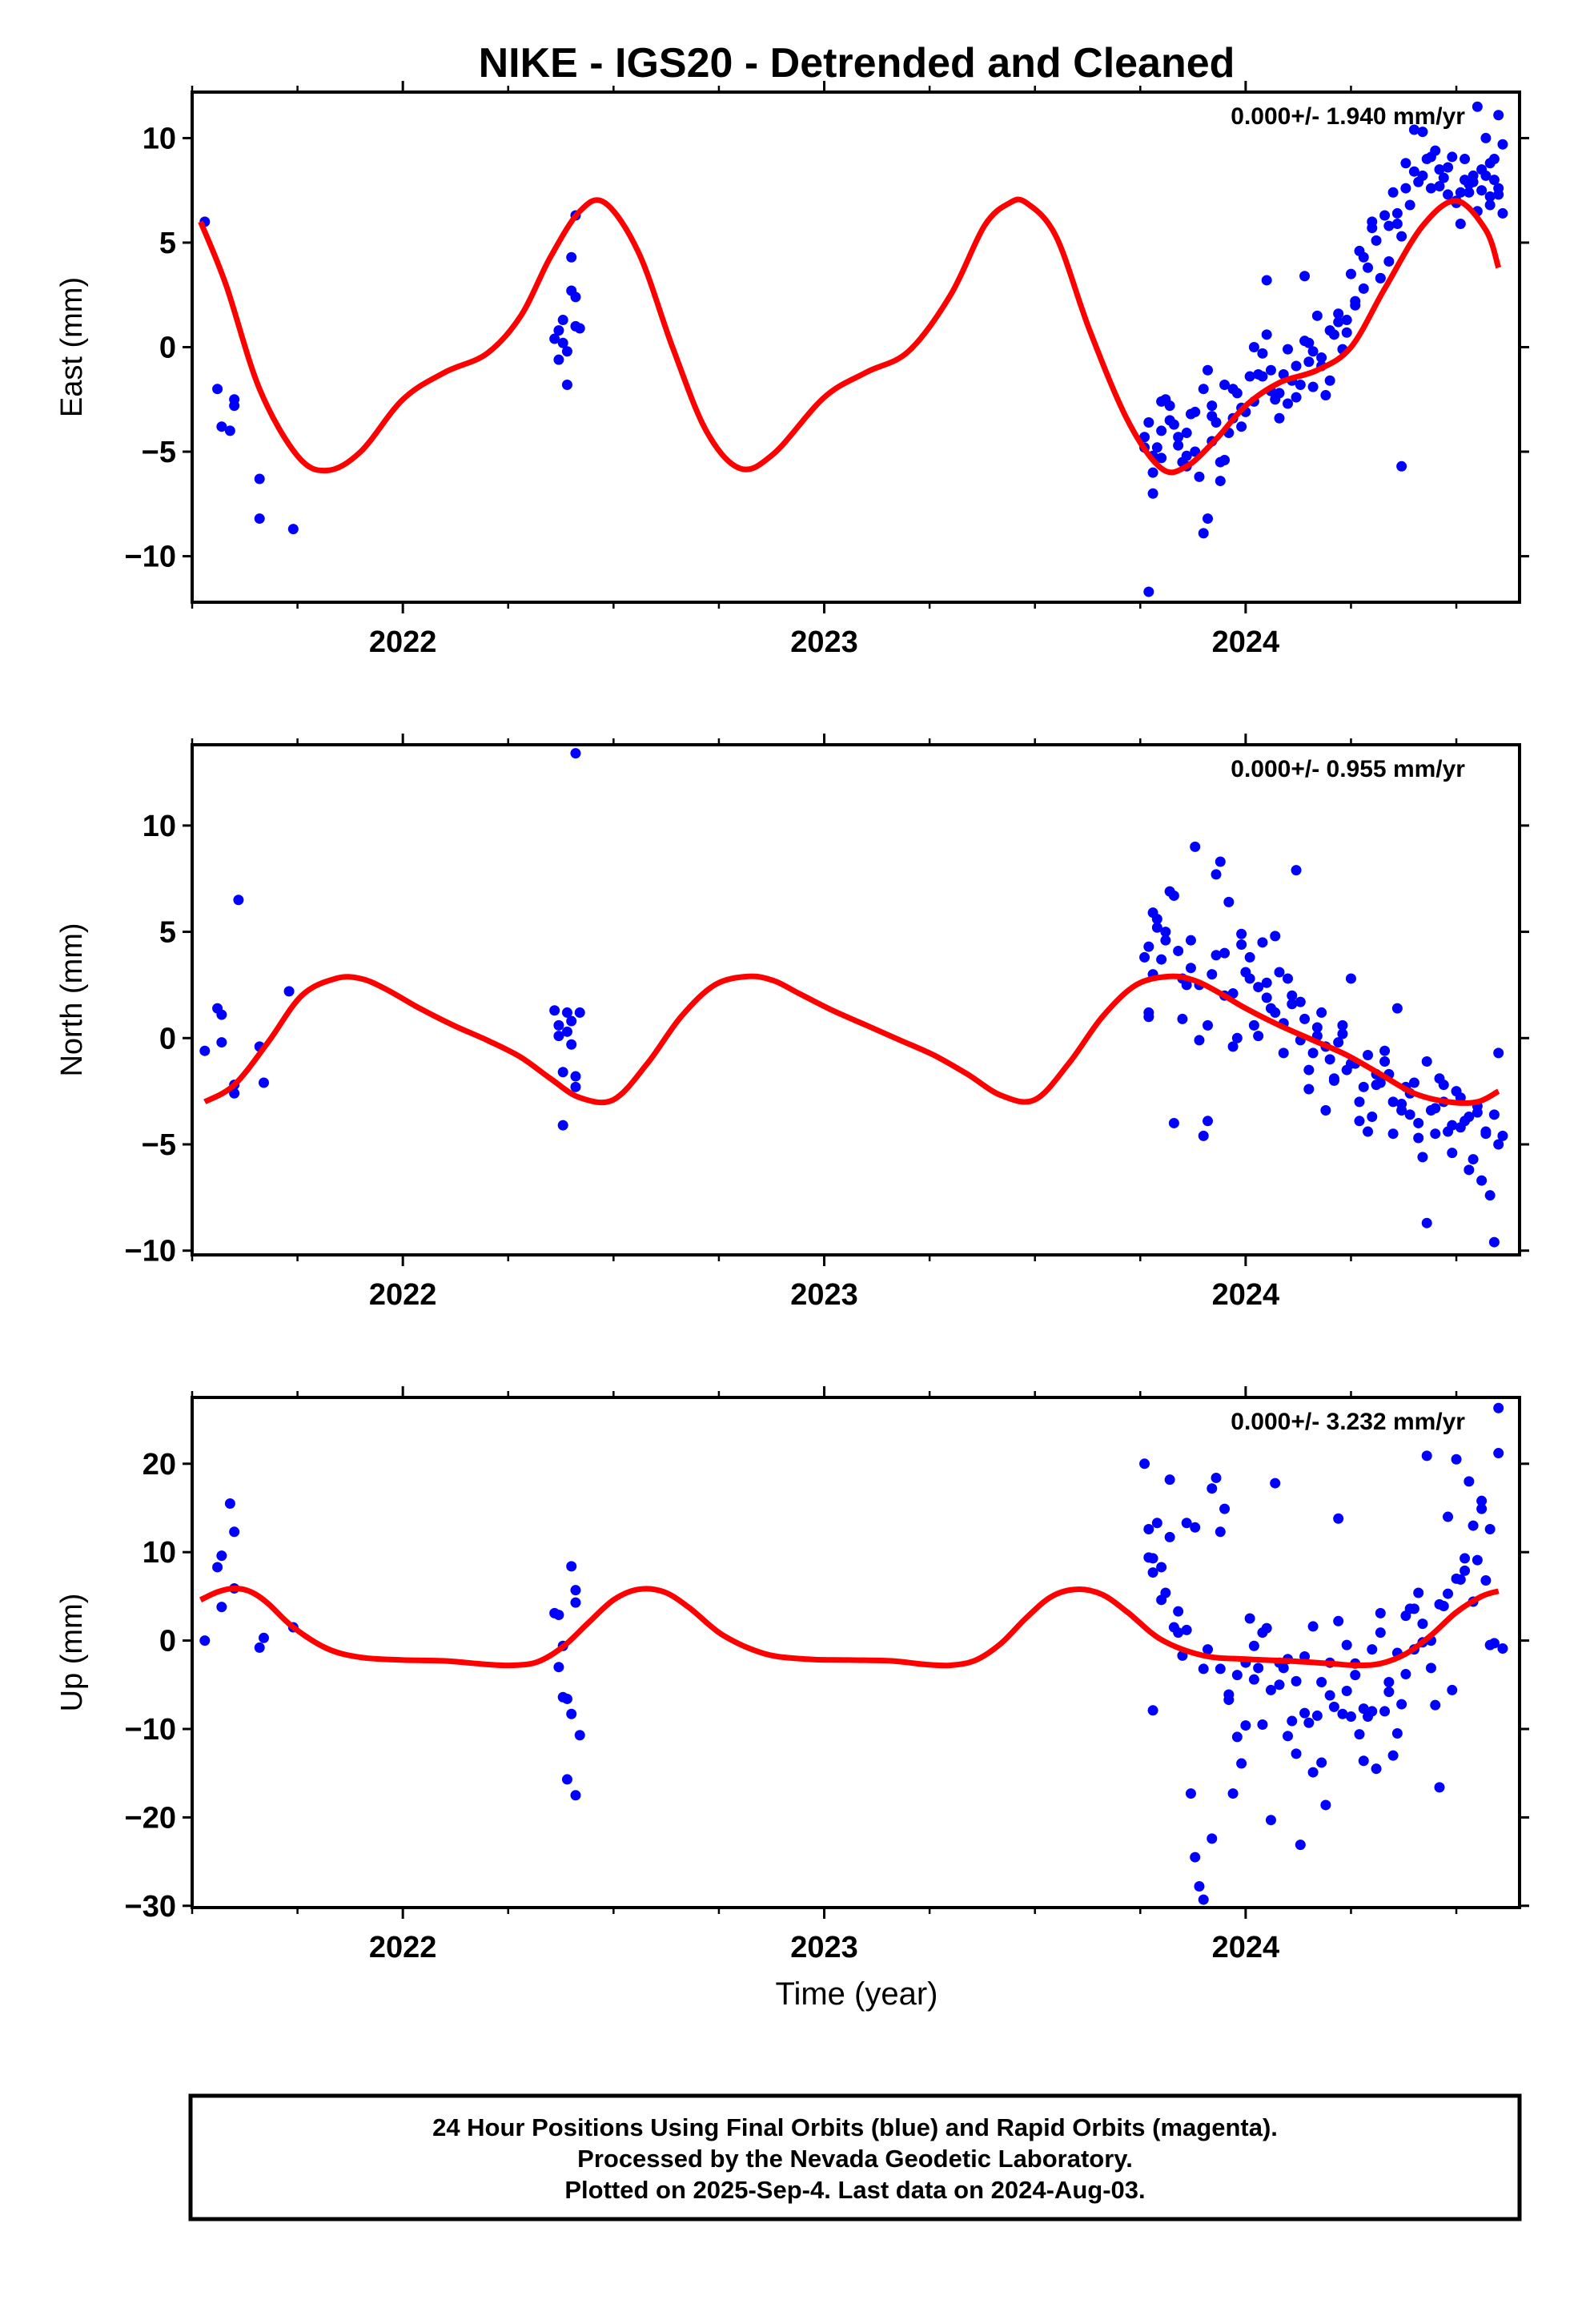  I want to click on north-x-tick-label: 2024, so click(1246, 1295).